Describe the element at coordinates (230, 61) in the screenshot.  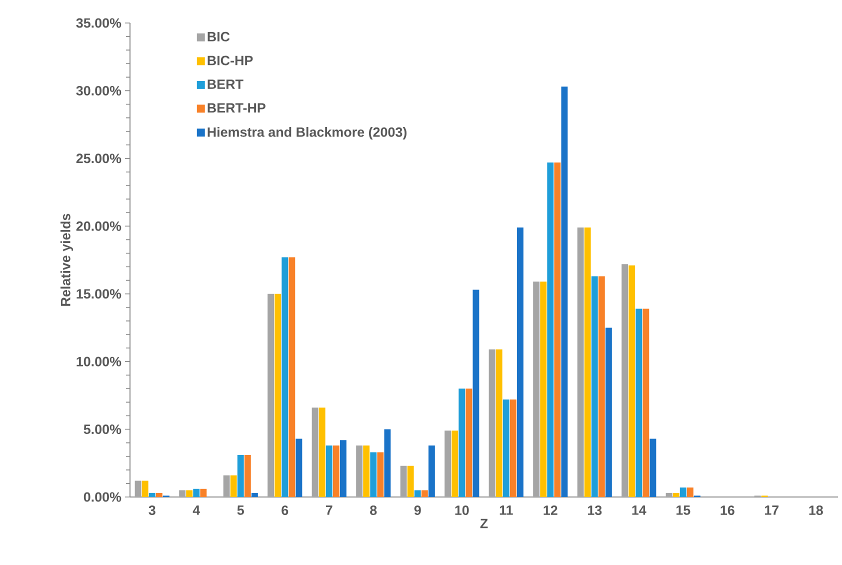
I see `legend-label: BIC-HP` at that location.